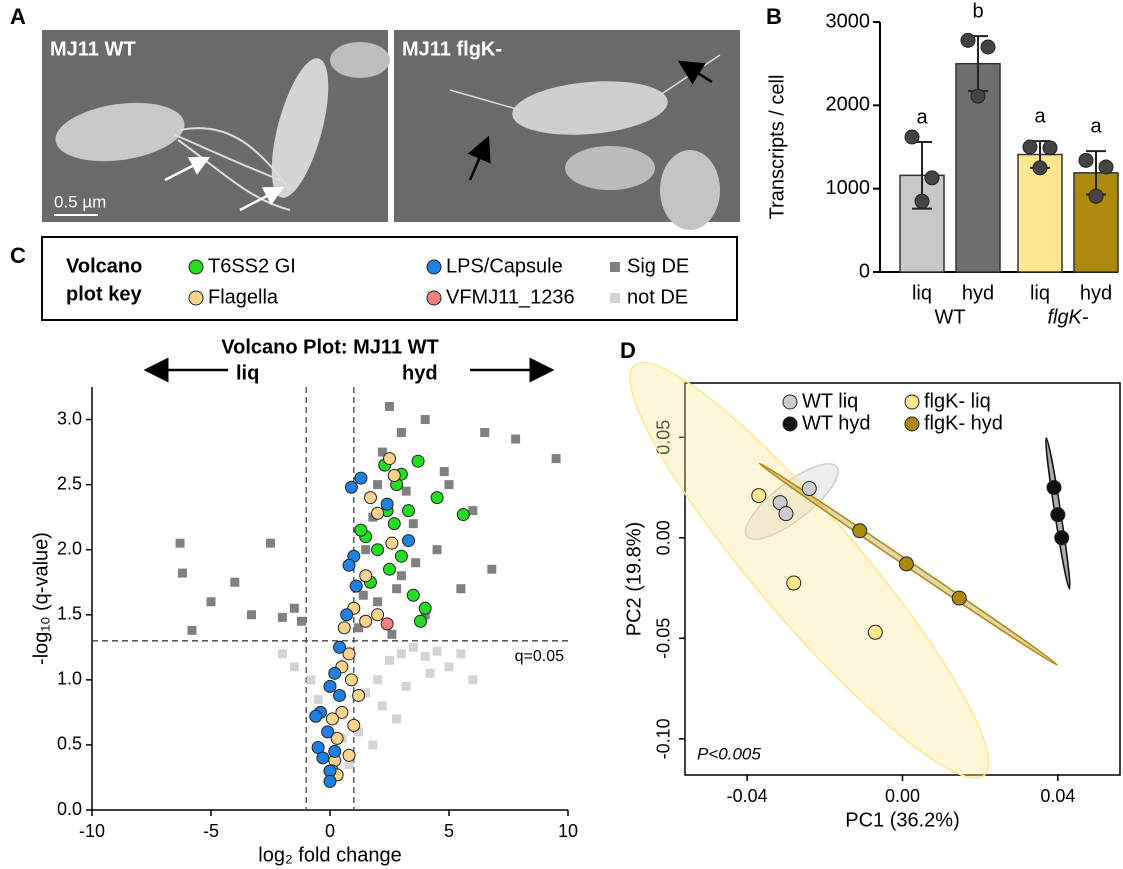 The width and height of the screenshot is (1123, 869). What do you see at coordinates (664, 537) in the screenshot?
I see `y-tick-label: 0.00` at bounding box center [664, 537].